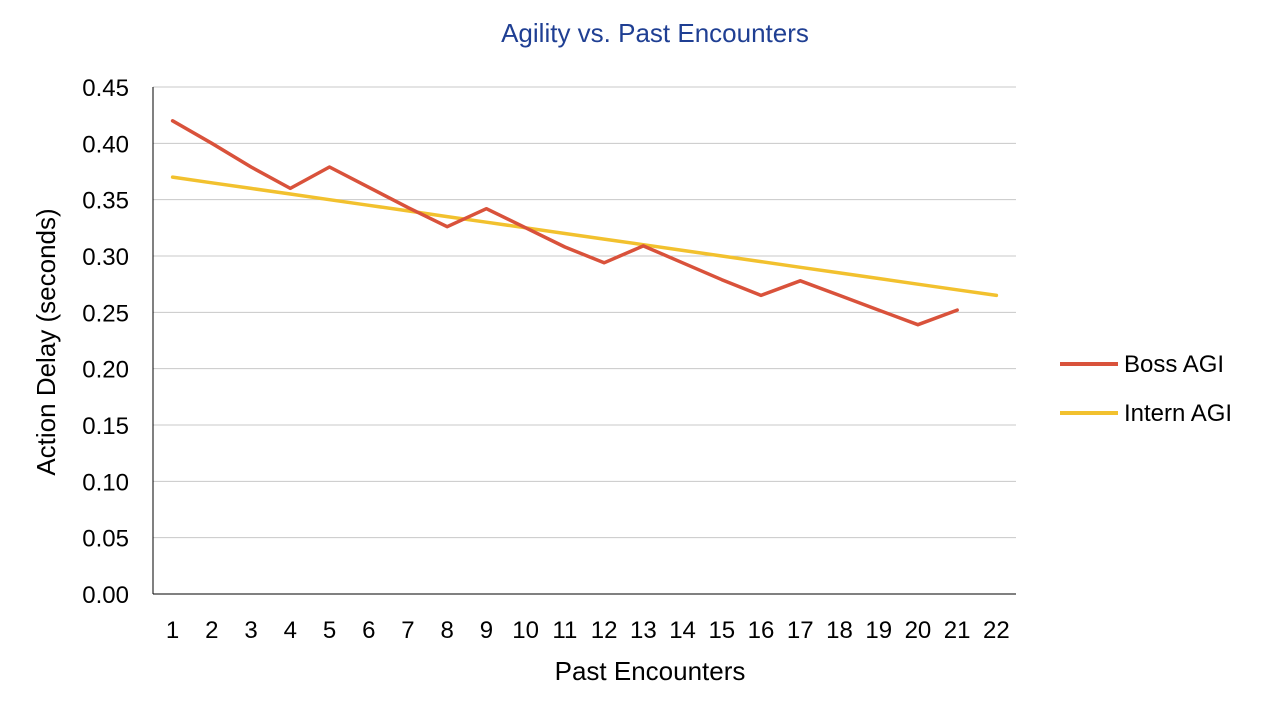 The width and height of the screenshot is (1280, 720). I want to click on x-tick-label: 13, so click(643, 630).